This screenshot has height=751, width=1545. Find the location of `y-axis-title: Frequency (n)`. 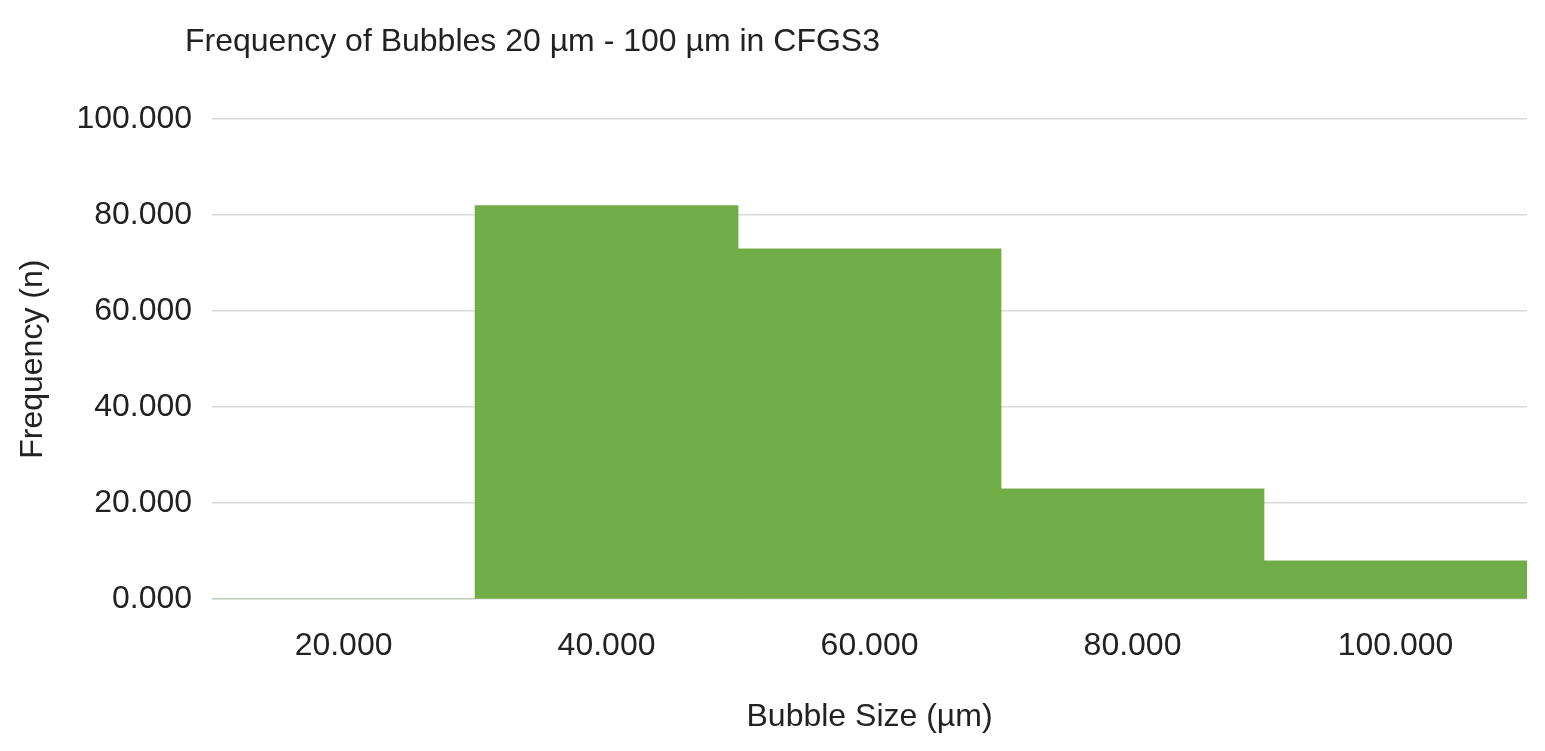

y-axis-title: Frequency (n) is located at coordinates (31, 359).